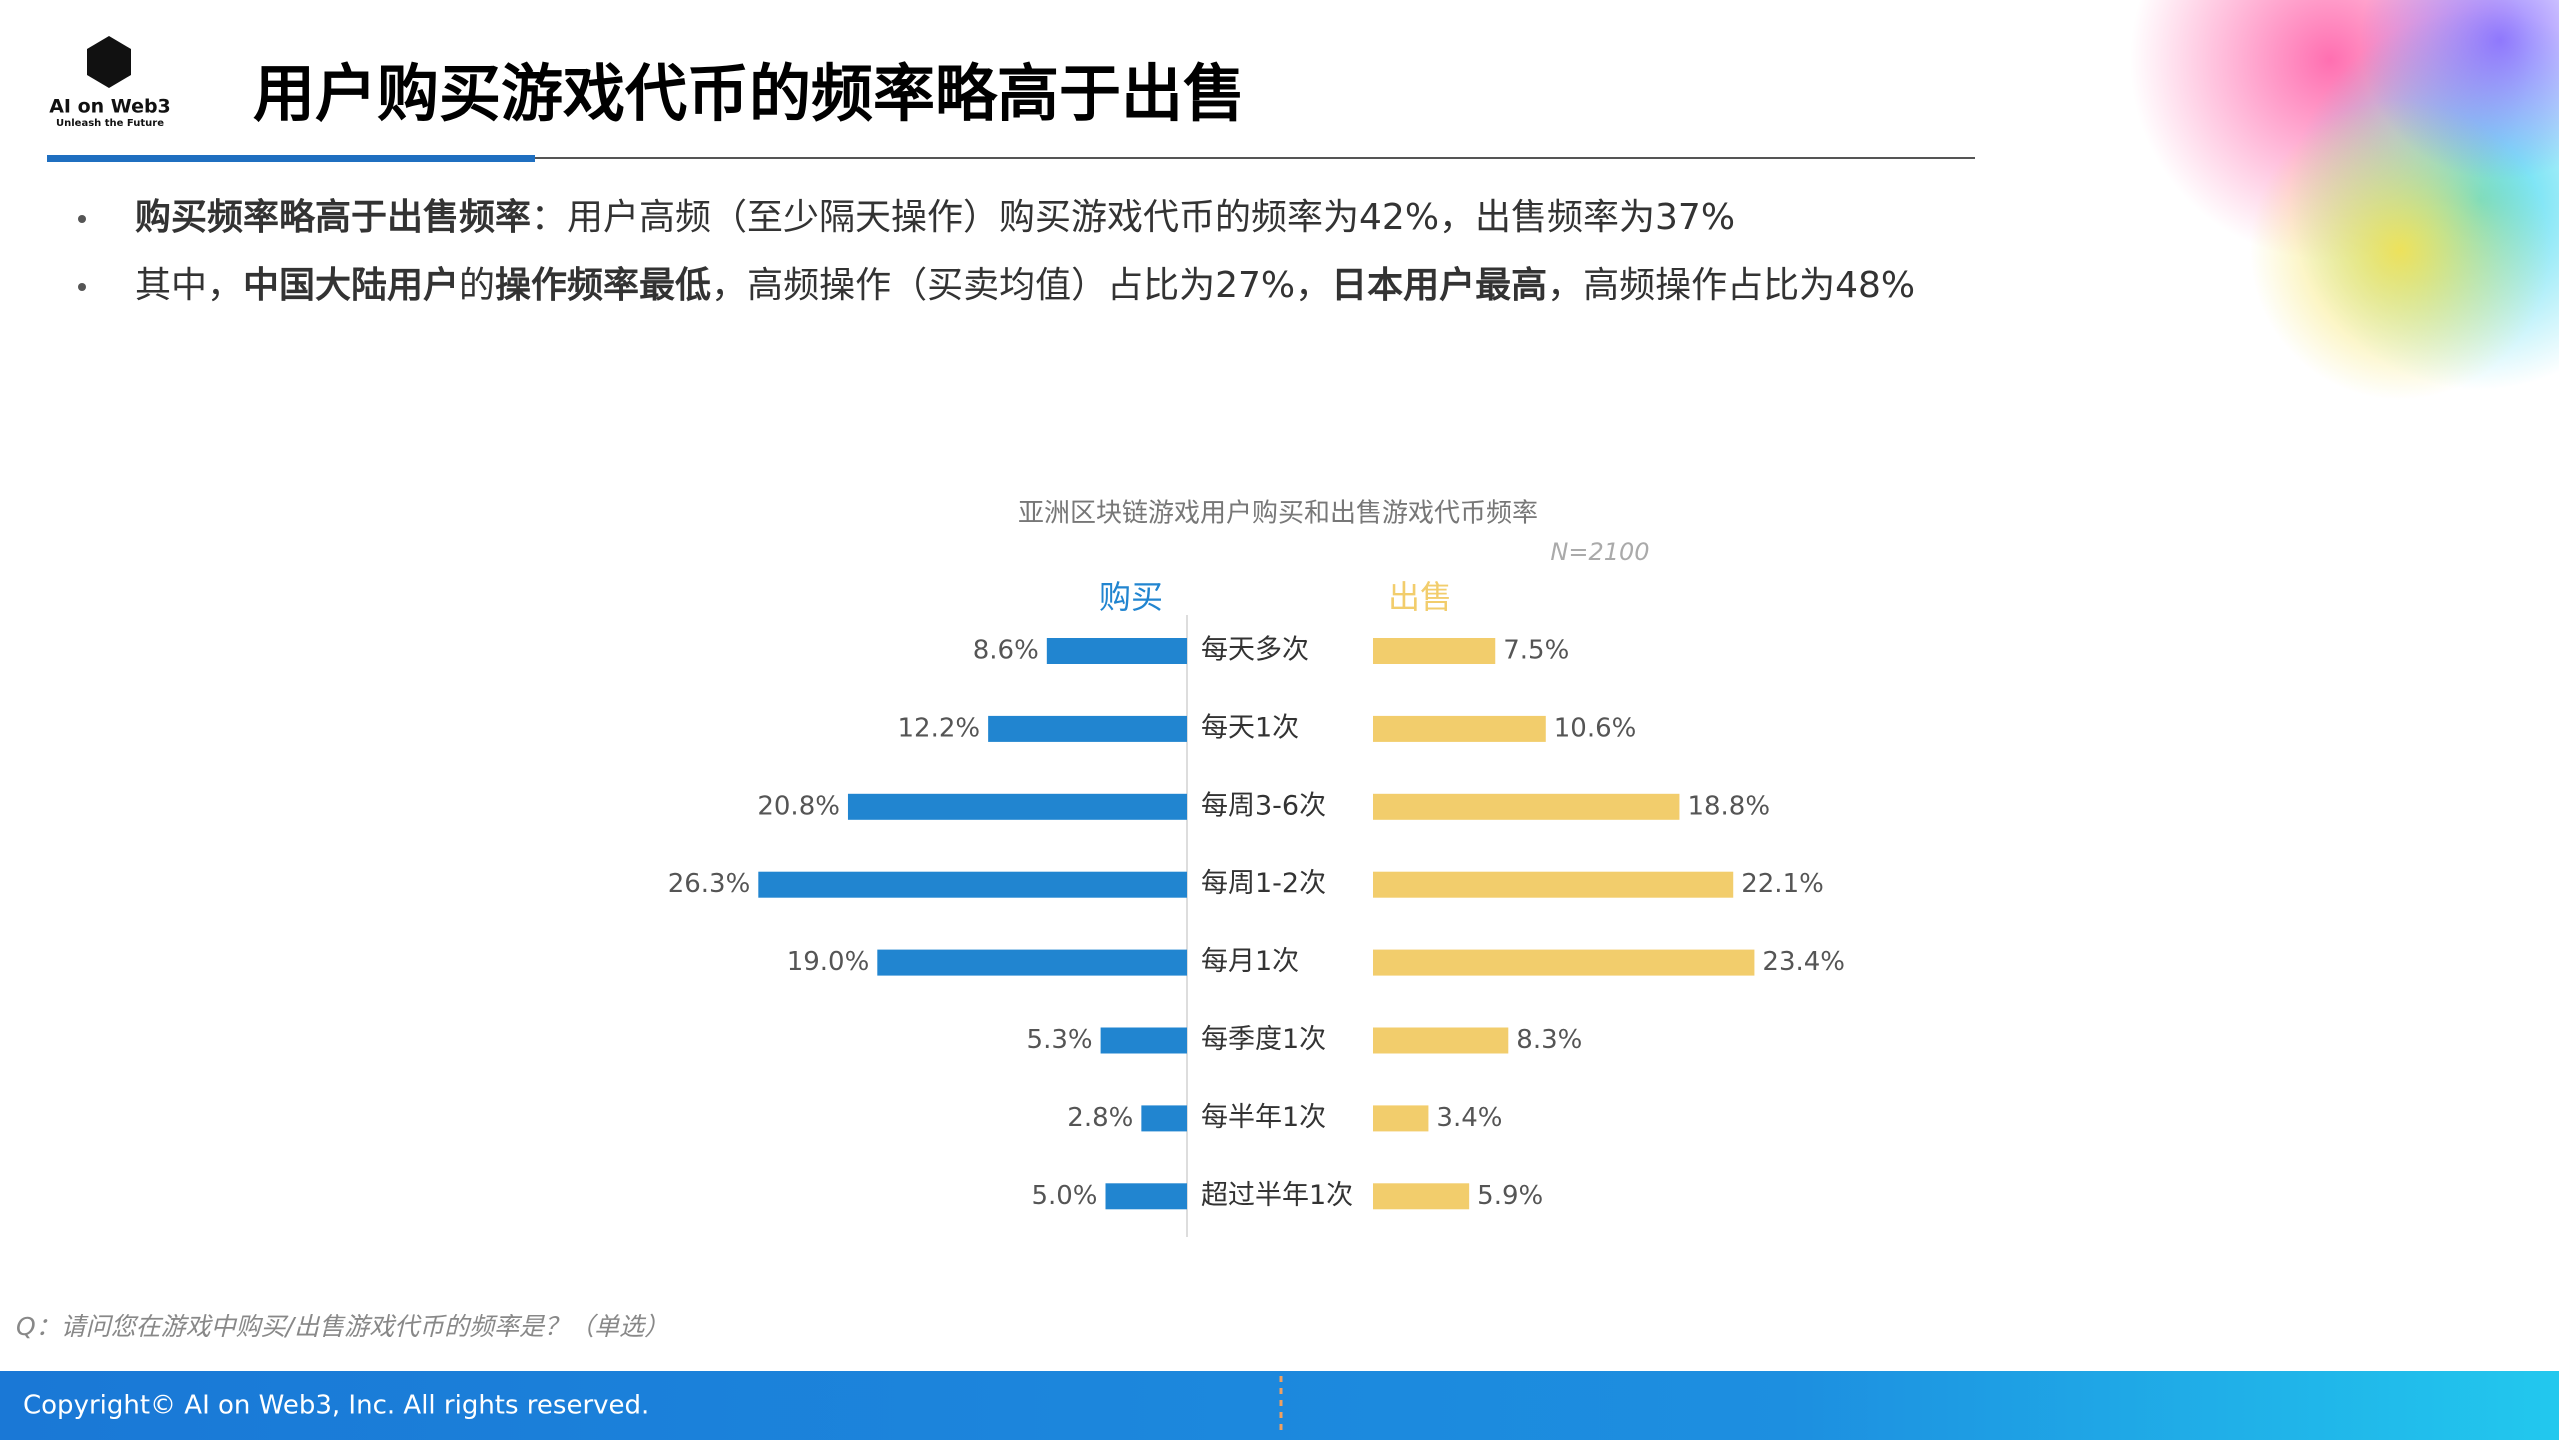 Image resolution: width=2559 pixels, height=1440 pixels. Describe the element at coordinates (109, 62) in the screenshot. I see `logo-mark` at that location.